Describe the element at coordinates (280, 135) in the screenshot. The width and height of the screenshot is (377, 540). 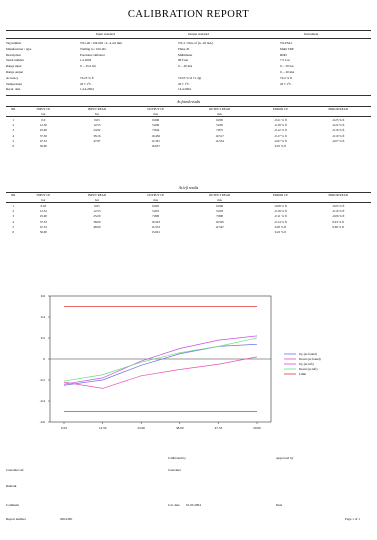
I see `table-cell: -0.17 % fl` at that location.